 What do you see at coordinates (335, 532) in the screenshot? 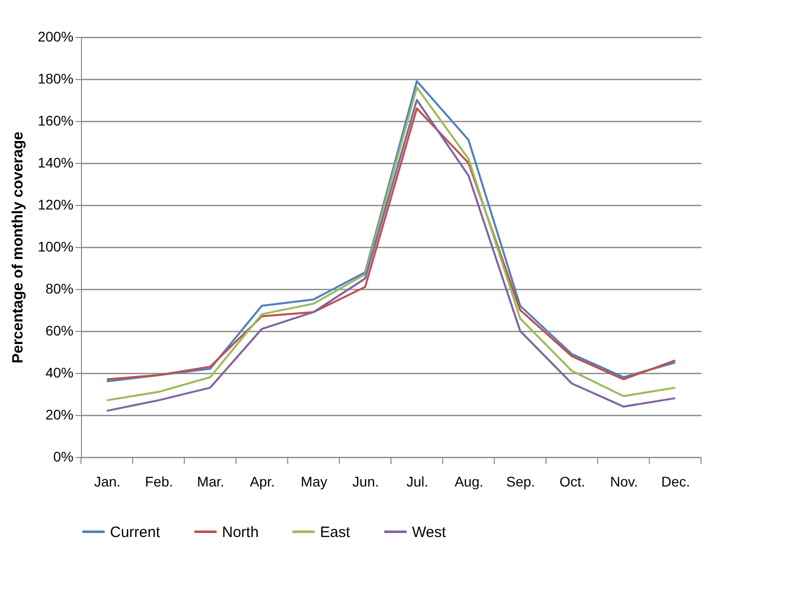
I see `legend-label: East` at bounding box center [335, 532].